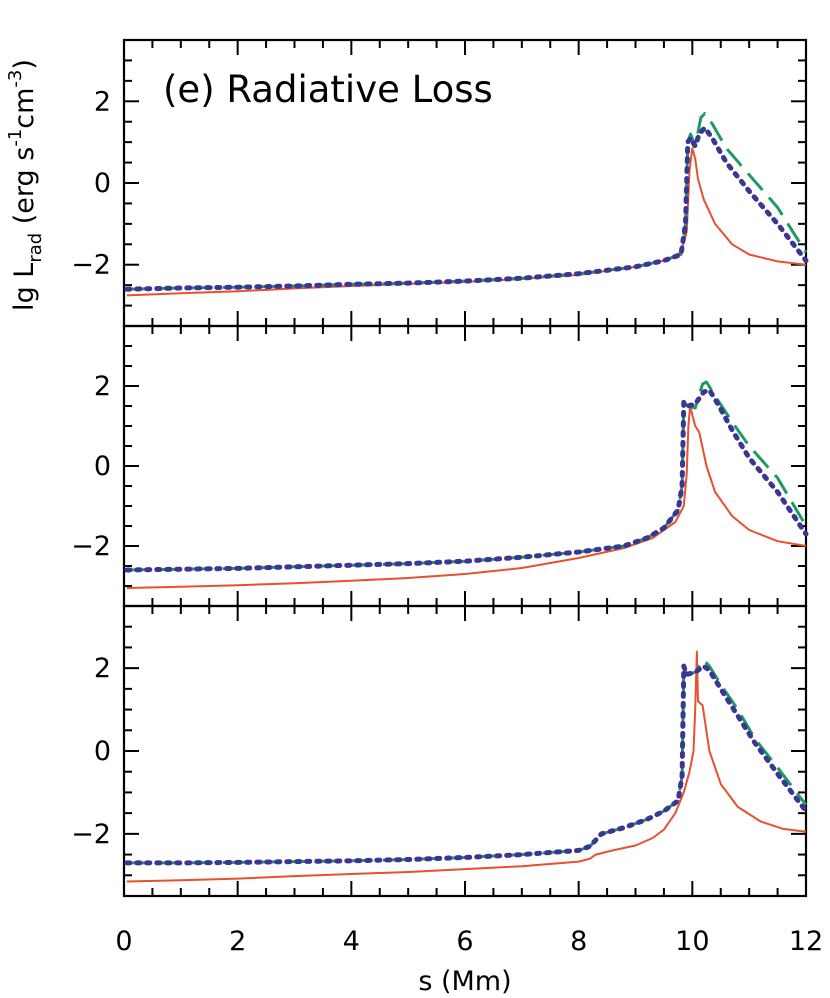 The height and width of the screenshot is (998, 830). What do you see at coordinates (24, 287) in the screenshot?
I see `y-axis-title-lg: lg L` at bounding box center [24, 287].